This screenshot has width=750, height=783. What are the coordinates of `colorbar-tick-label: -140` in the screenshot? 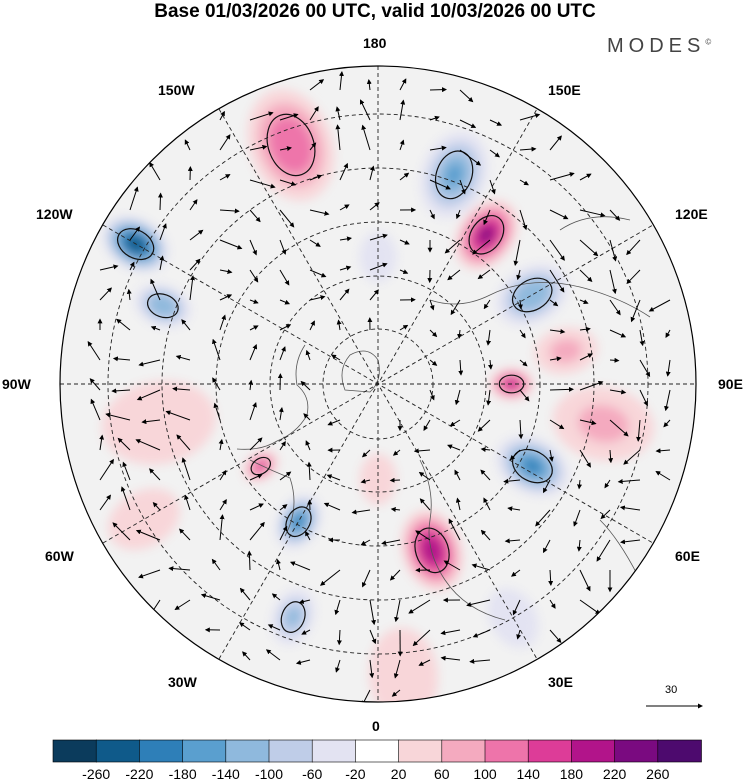 It's located at (225, 774).